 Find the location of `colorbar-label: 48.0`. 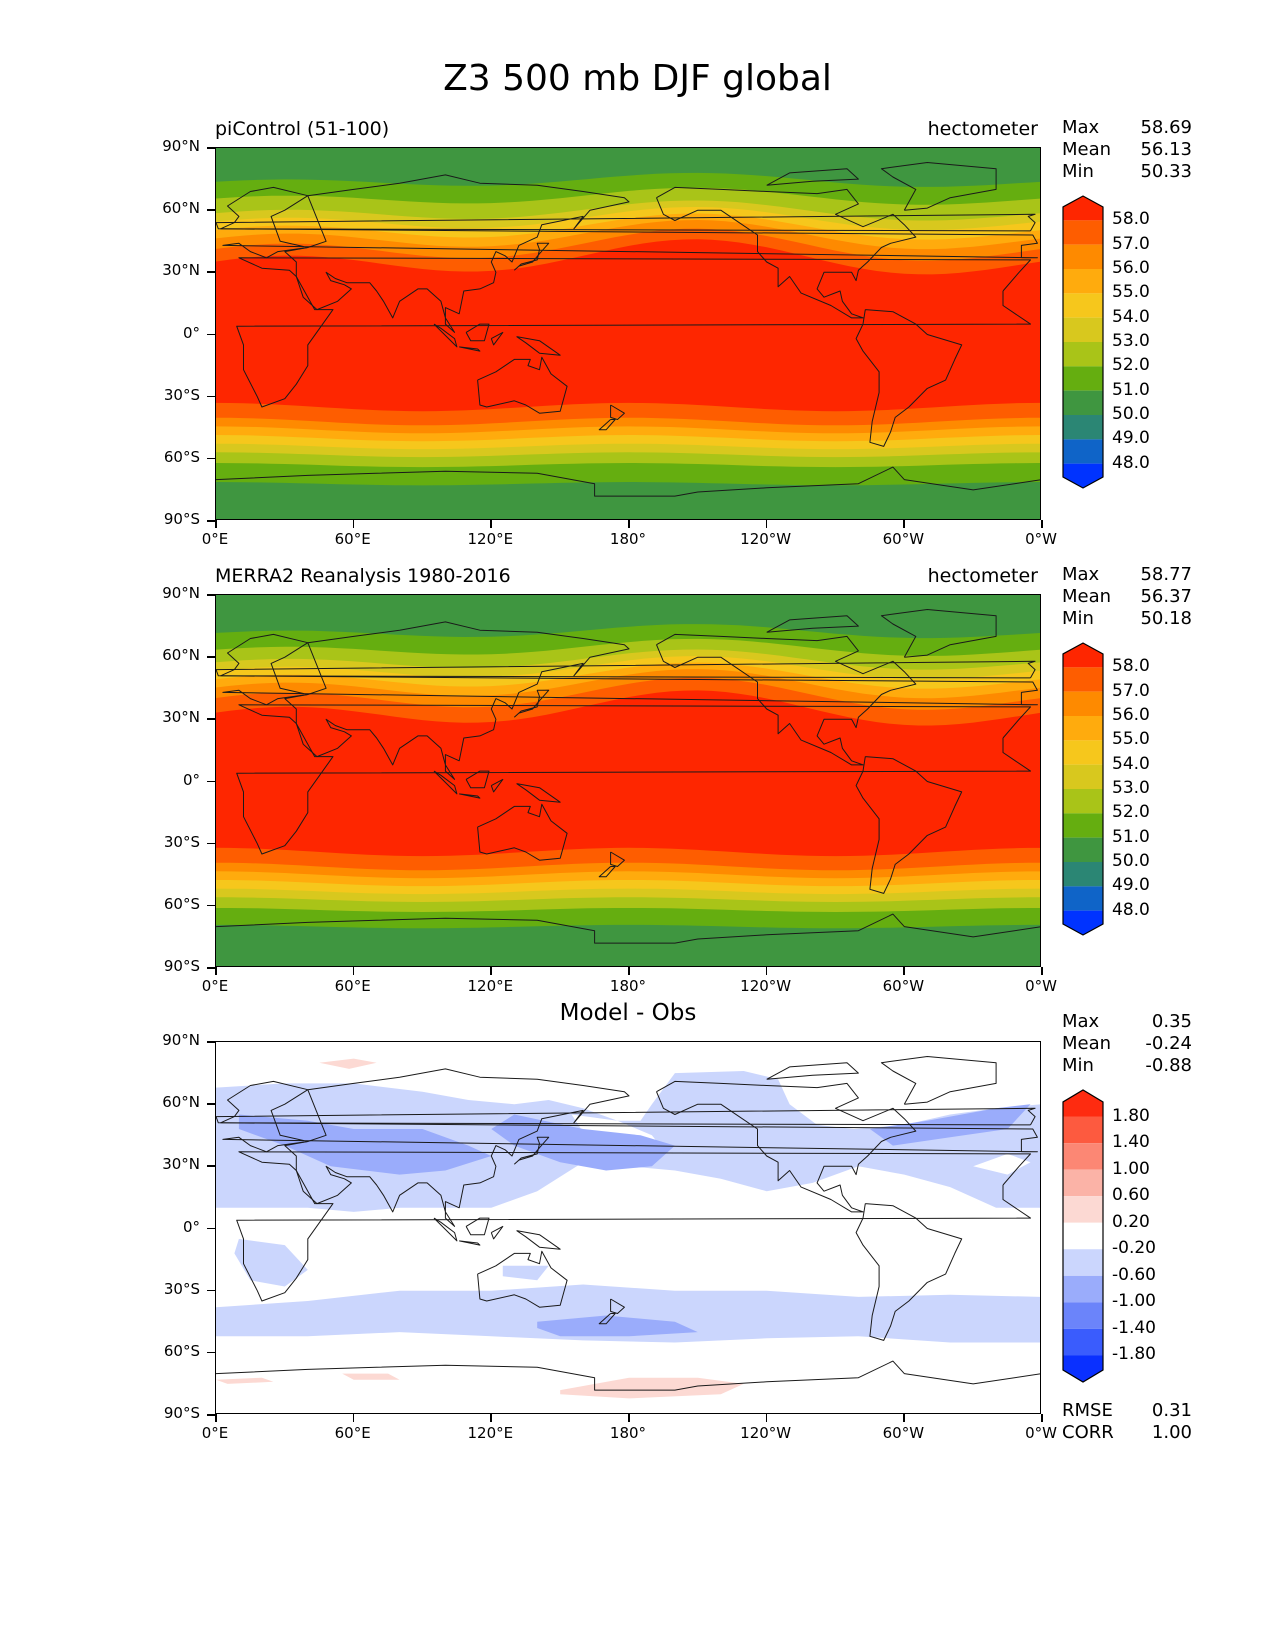

colorbar-label: 48.0 is located at coordinates (1131, 462).